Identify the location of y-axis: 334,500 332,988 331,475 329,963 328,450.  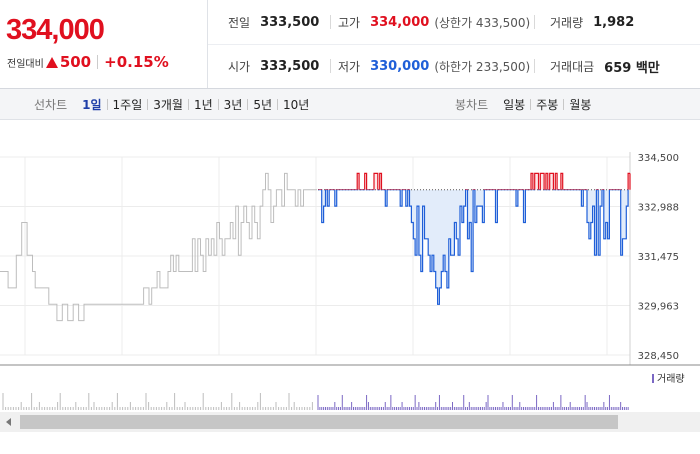
(658, 257).